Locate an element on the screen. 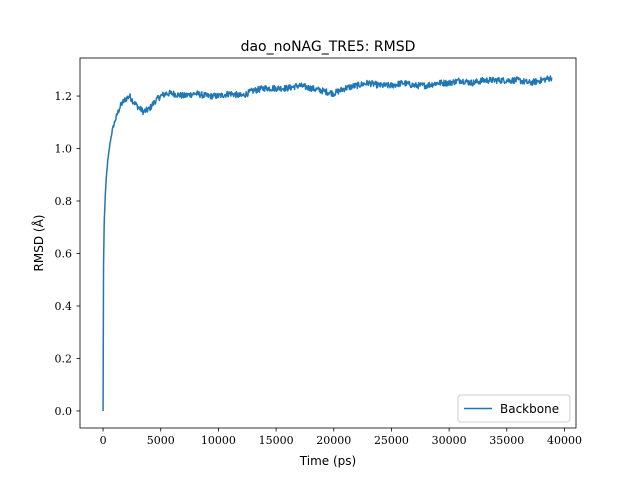 The width and height of the screenshot is (640, 485). x-tick-label: 40000 is located at coordinates (564, 440).